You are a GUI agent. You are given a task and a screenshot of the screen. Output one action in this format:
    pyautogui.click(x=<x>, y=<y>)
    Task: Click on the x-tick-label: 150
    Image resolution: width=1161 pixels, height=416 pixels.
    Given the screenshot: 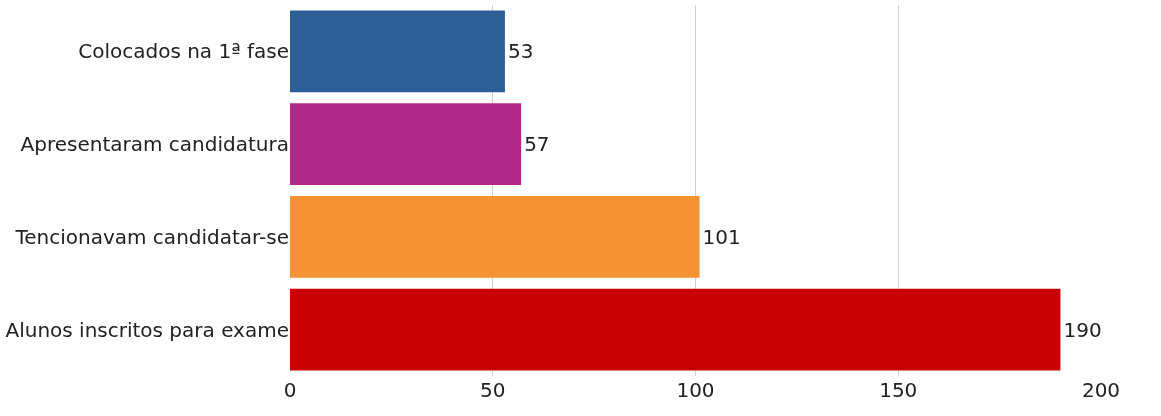 What is the action you would take?
    pyautogui.click(x=898, y=390)
    